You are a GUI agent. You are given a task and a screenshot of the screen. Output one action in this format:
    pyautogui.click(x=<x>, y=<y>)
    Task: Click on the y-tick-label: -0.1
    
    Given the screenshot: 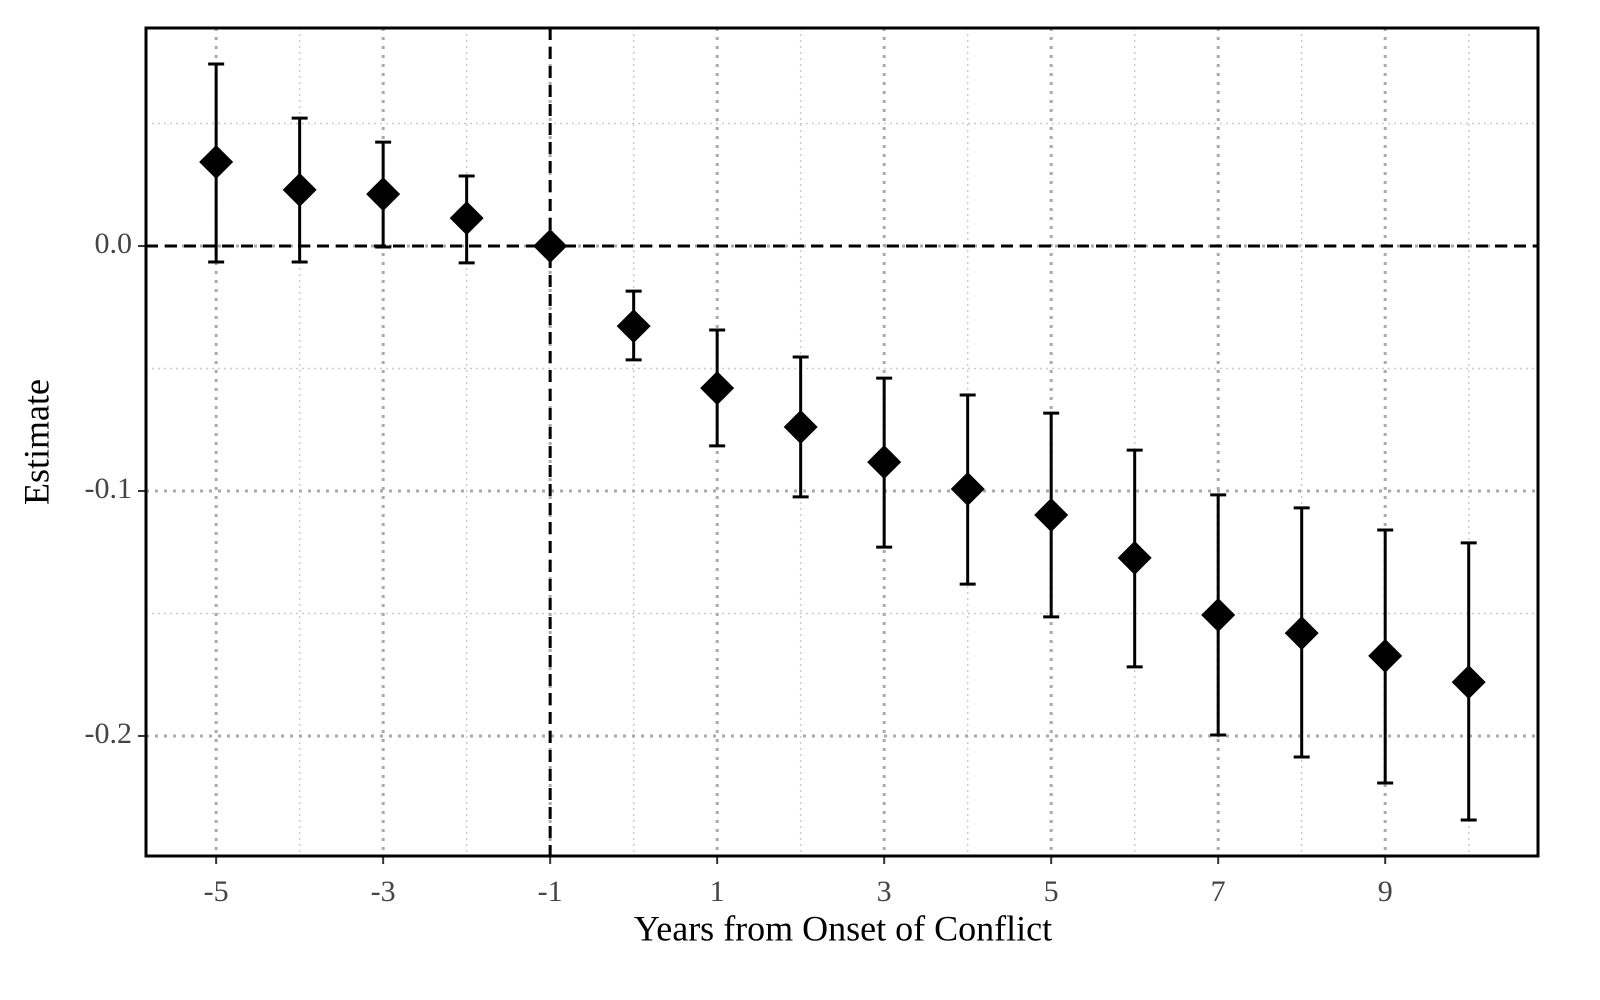 What is the action you would take?
    pyautogui.click(x=109, y=488)
    